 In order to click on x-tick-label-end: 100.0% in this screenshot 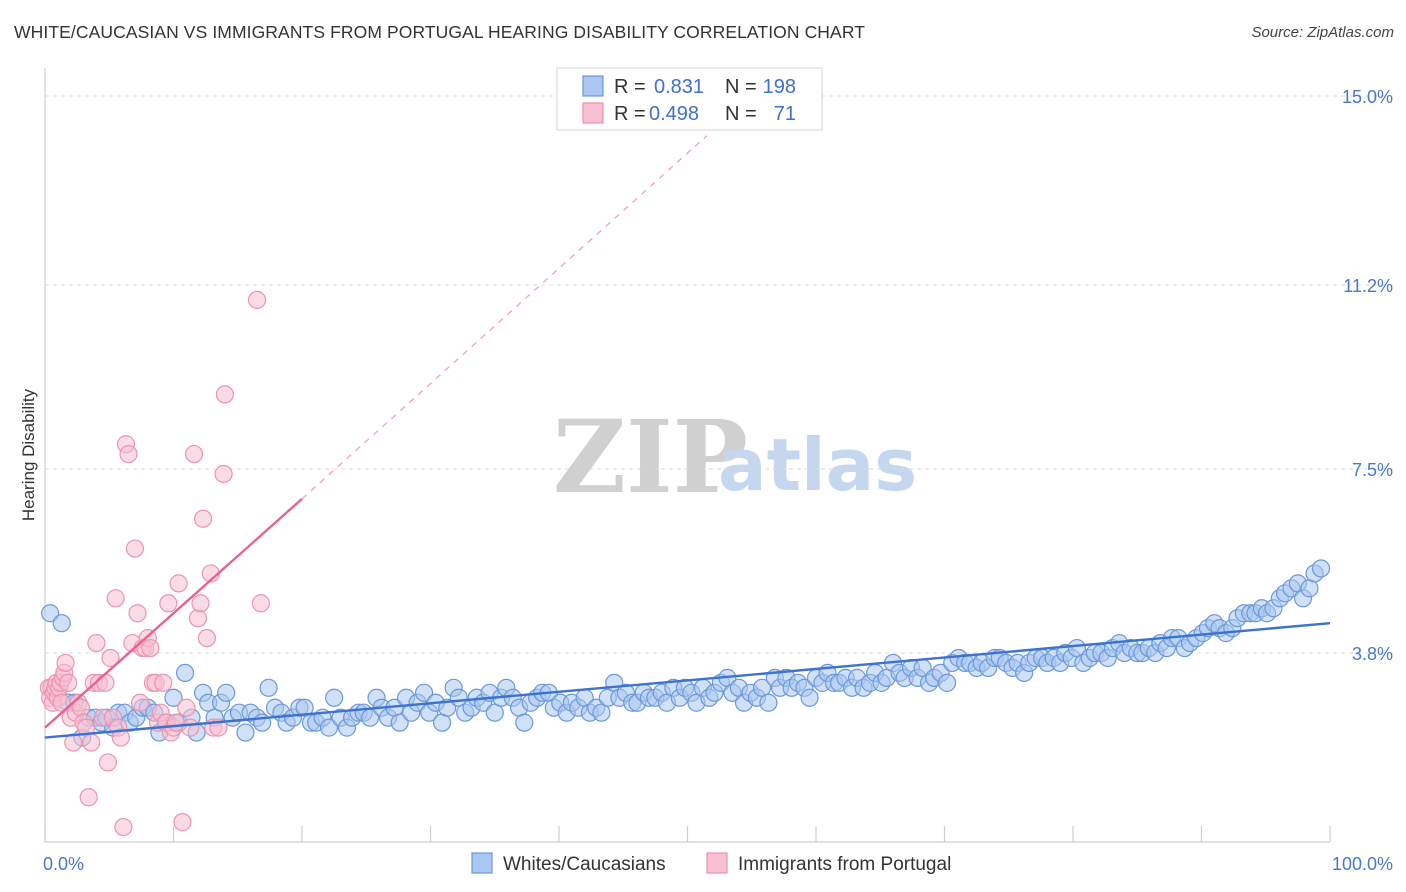, I will do `click(1362, 864)`.